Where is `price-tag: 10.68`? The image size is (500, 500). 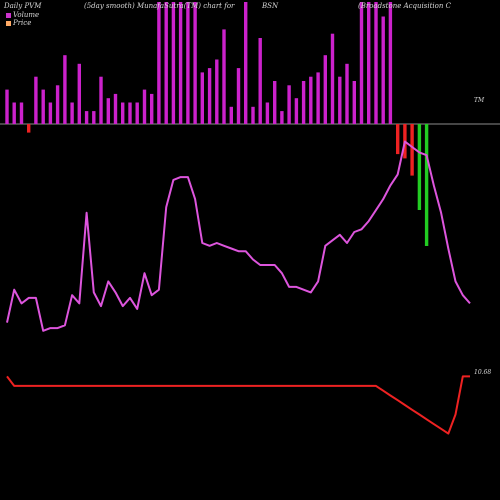 price-tag: 10.68 is located at coordinates (483, 372).